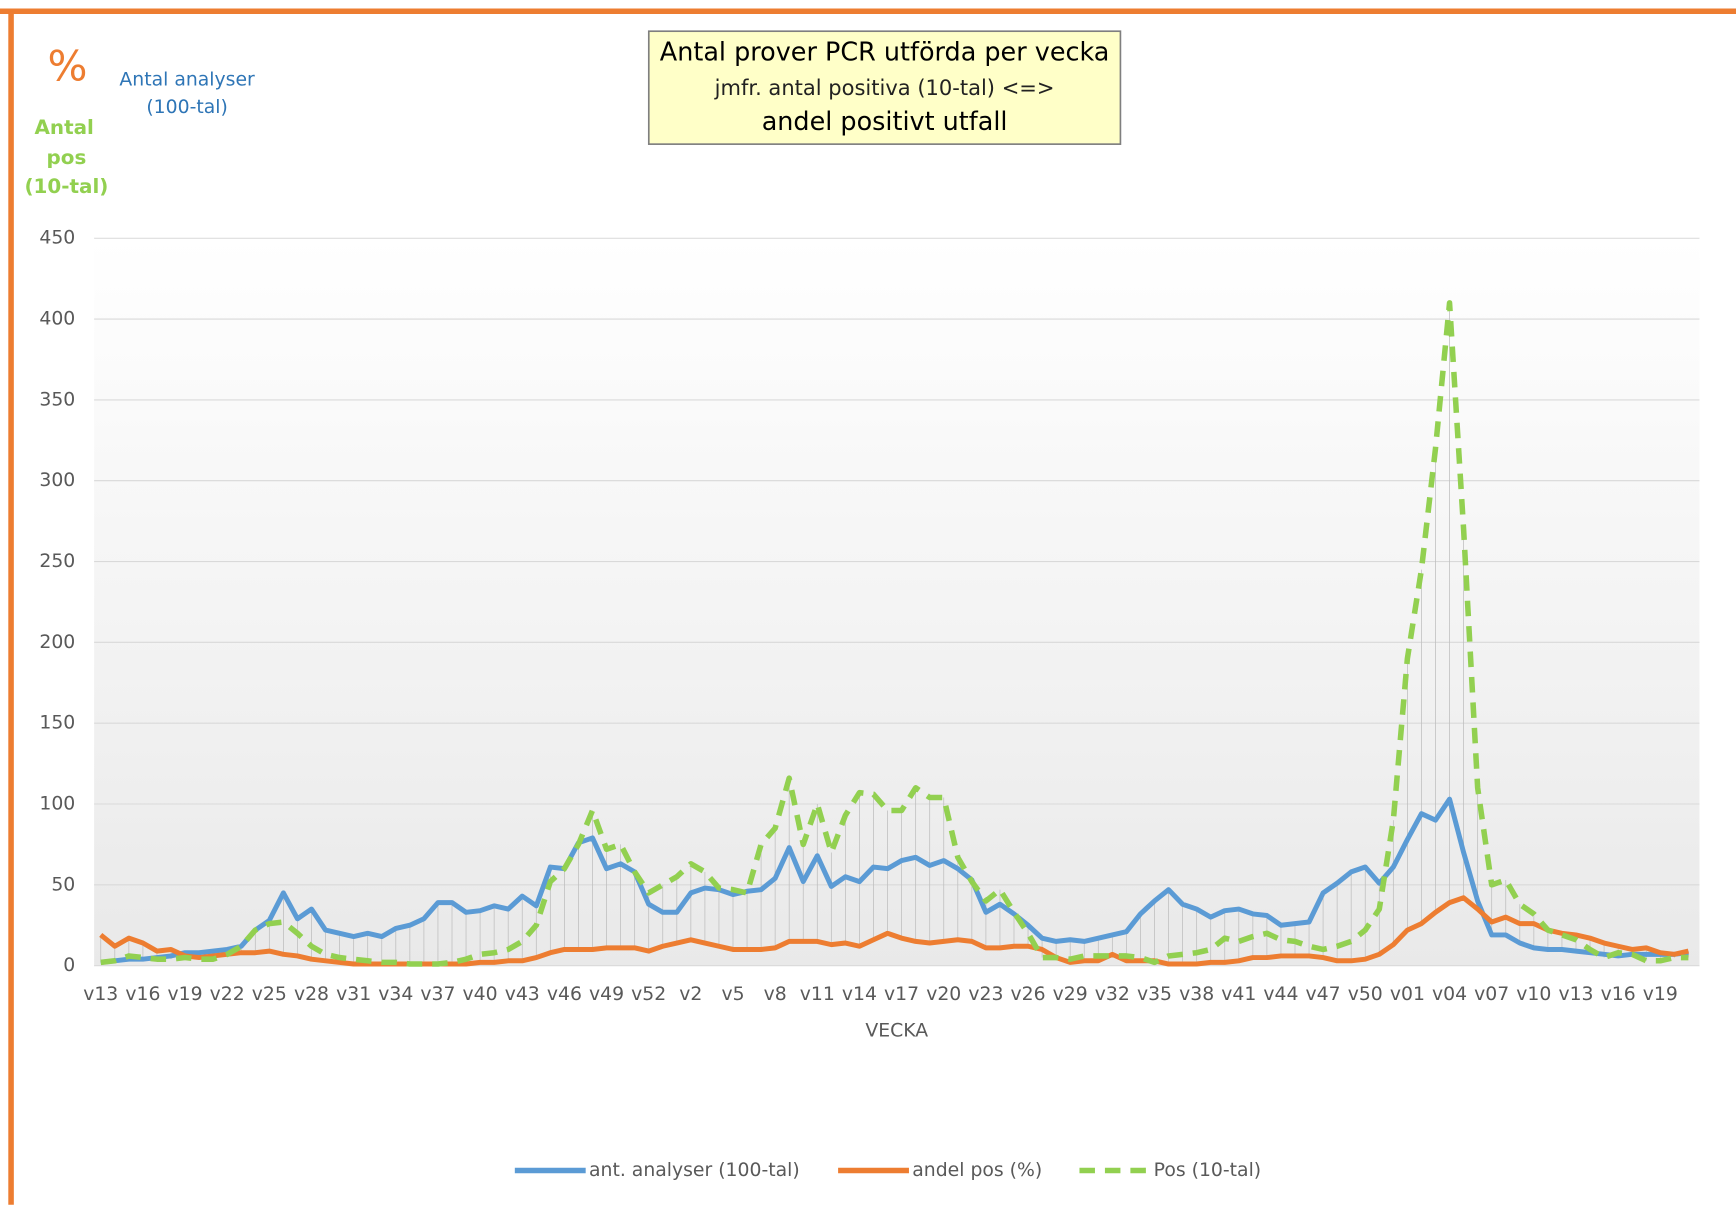  What do you see at coordinates (648, 994) in the screenshot?
I see `x-tick-label: v52` at bounding box center [648, 994].